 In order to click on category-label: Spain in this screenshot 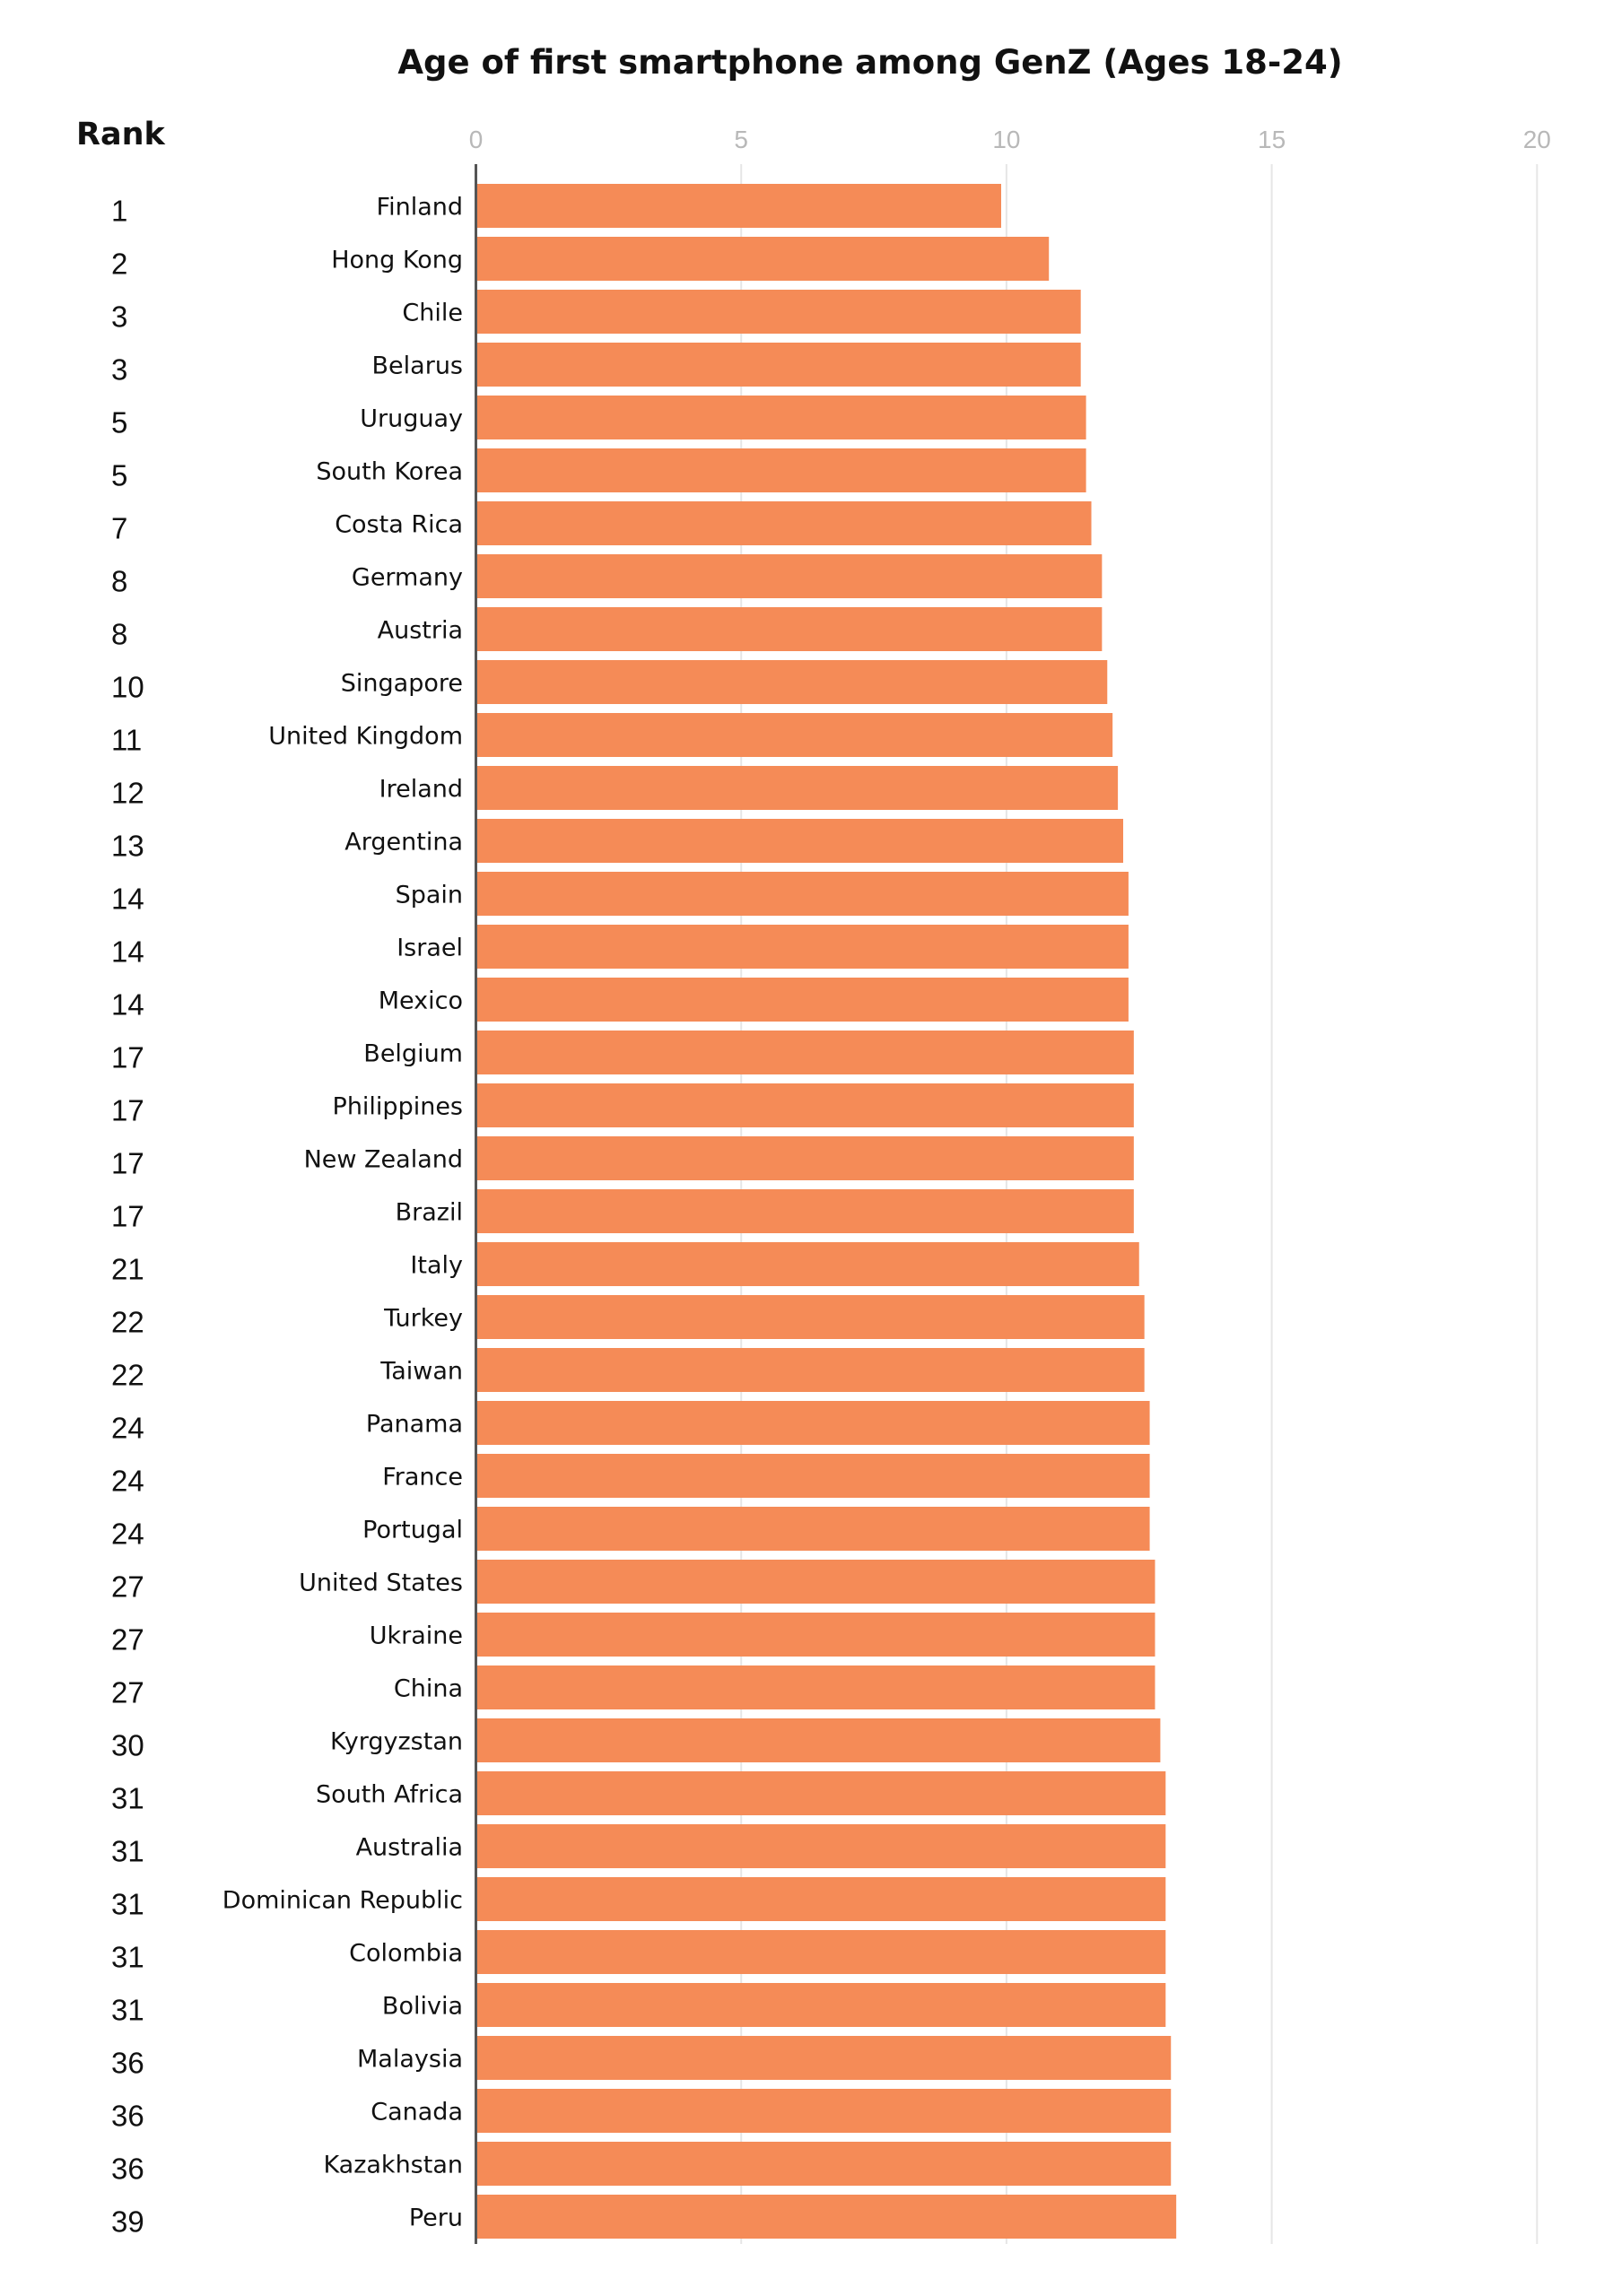, I will do `click(429, 895)`.